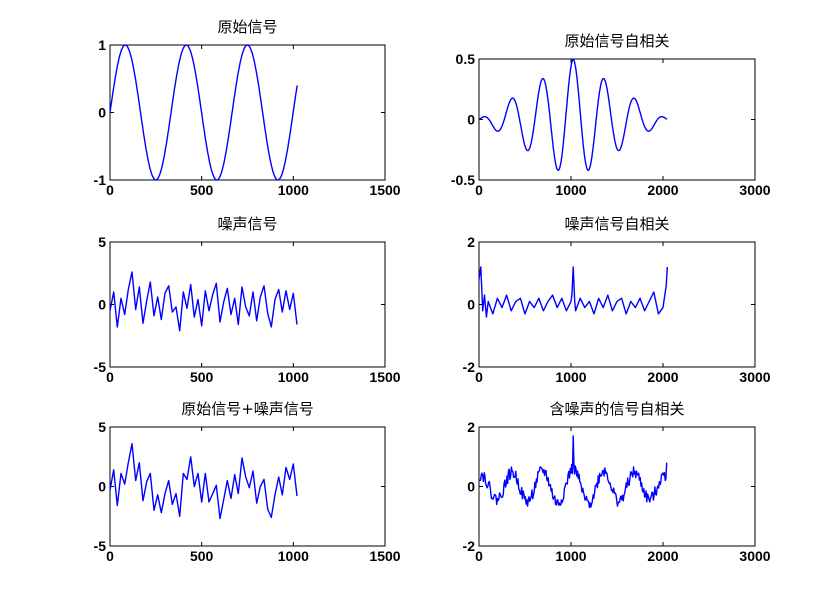  Describe the element at coordinates (616, 224) in the screenshot. I see `subplot-title: 噪声信号自相关` at that location.